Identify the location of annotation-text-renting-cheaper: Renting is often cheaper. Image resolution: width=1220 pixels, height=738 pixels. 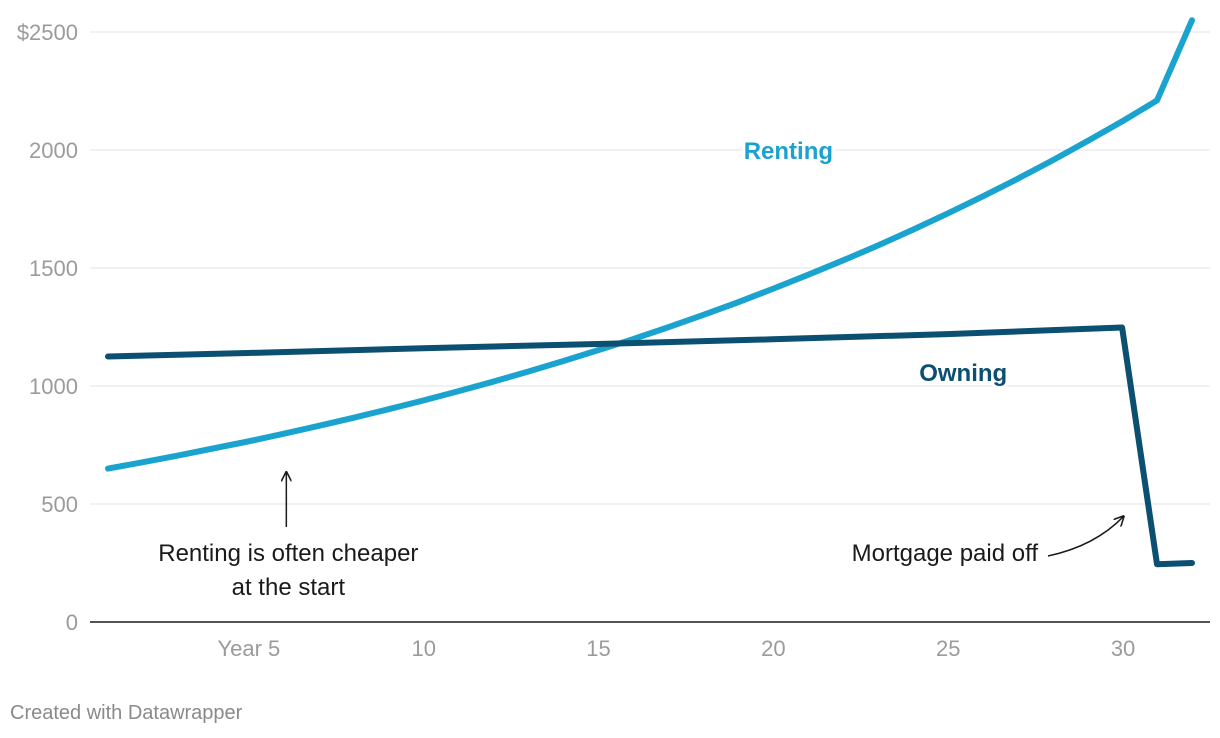
(288, 553).